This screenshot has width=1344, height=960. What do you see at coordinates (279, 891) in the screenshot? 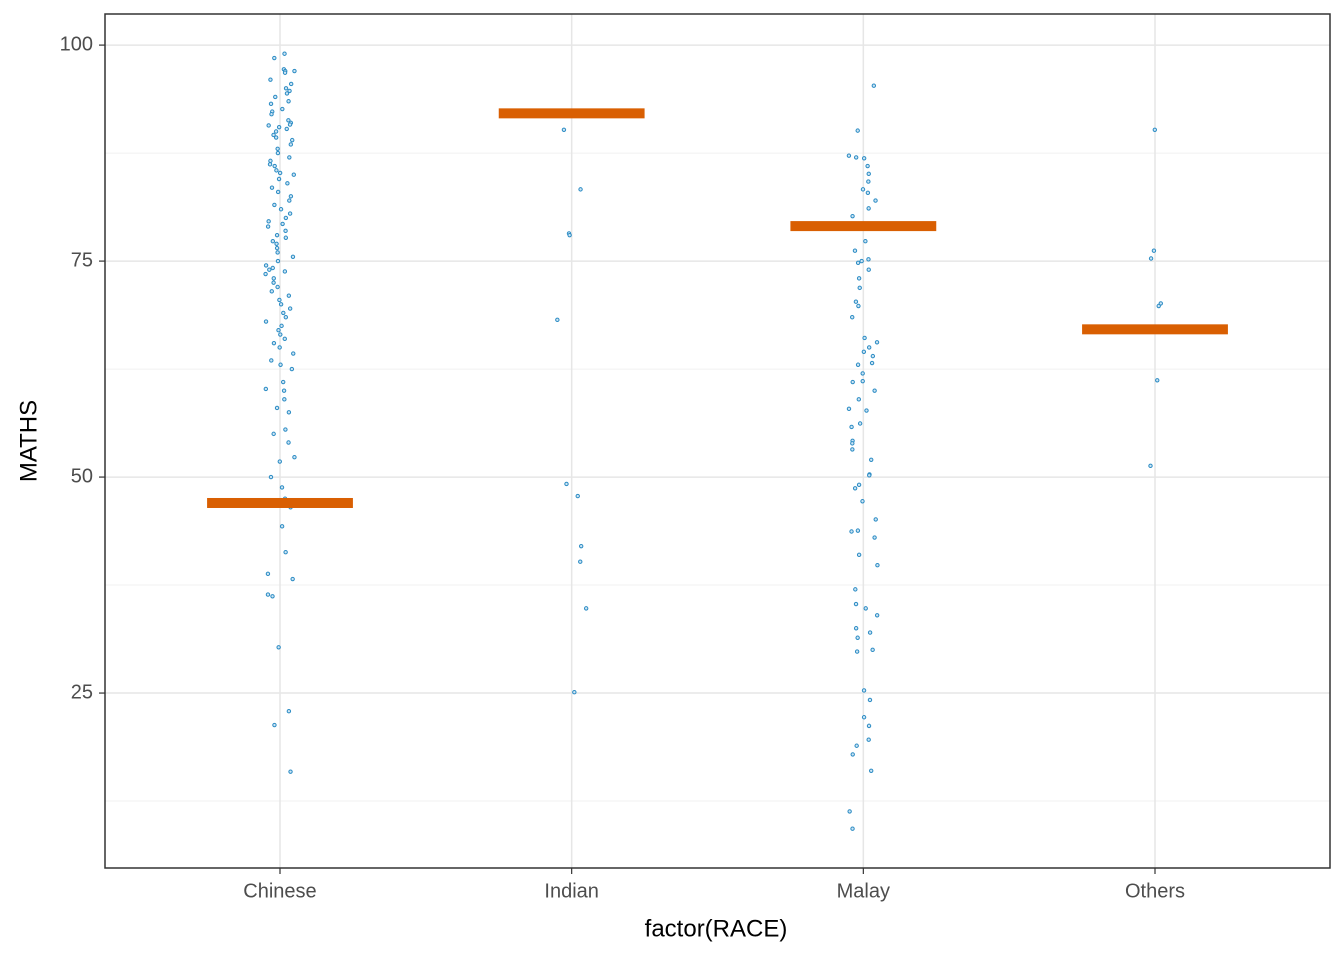
I see `x-tick-label: Chinese` at bounding box center [279, 891].